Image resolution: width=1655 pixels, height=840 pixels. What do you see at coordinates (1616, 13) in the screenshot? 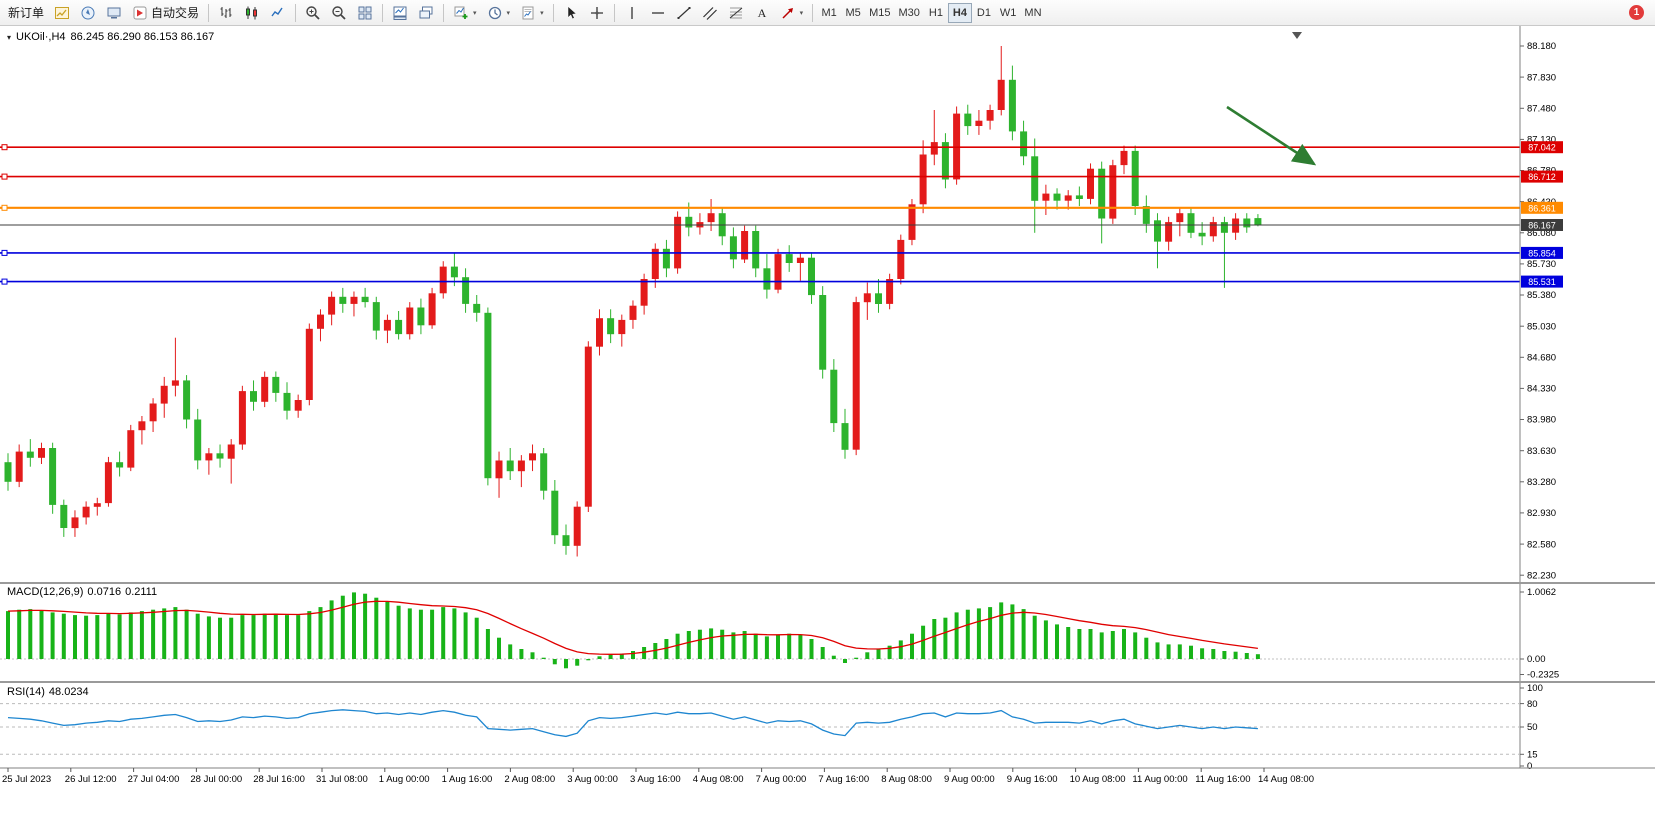
I see `search-icon` at bounding box center [1616, 13].